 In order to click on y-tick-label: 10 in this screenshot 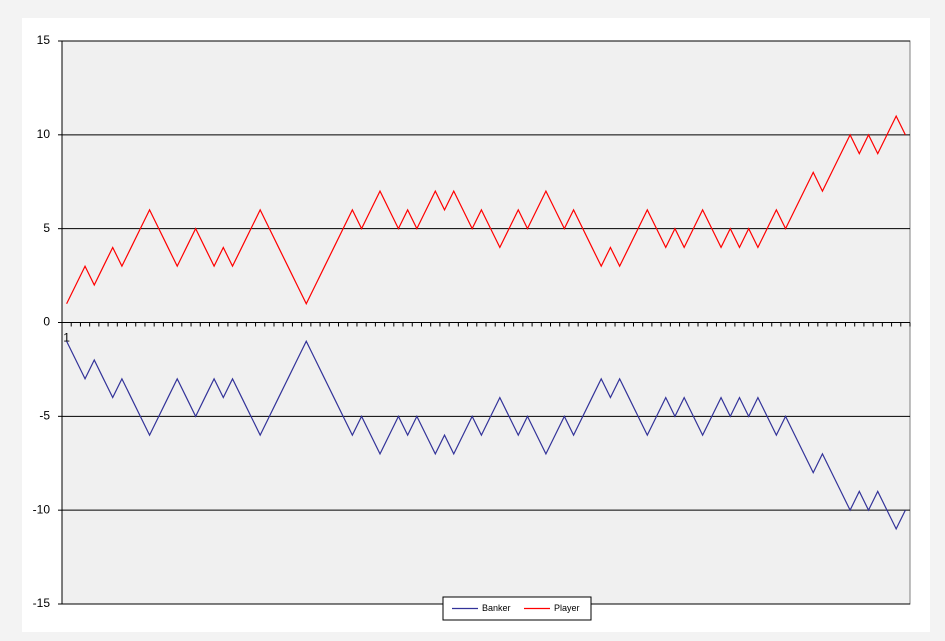, I will do `click(44, 134)`.